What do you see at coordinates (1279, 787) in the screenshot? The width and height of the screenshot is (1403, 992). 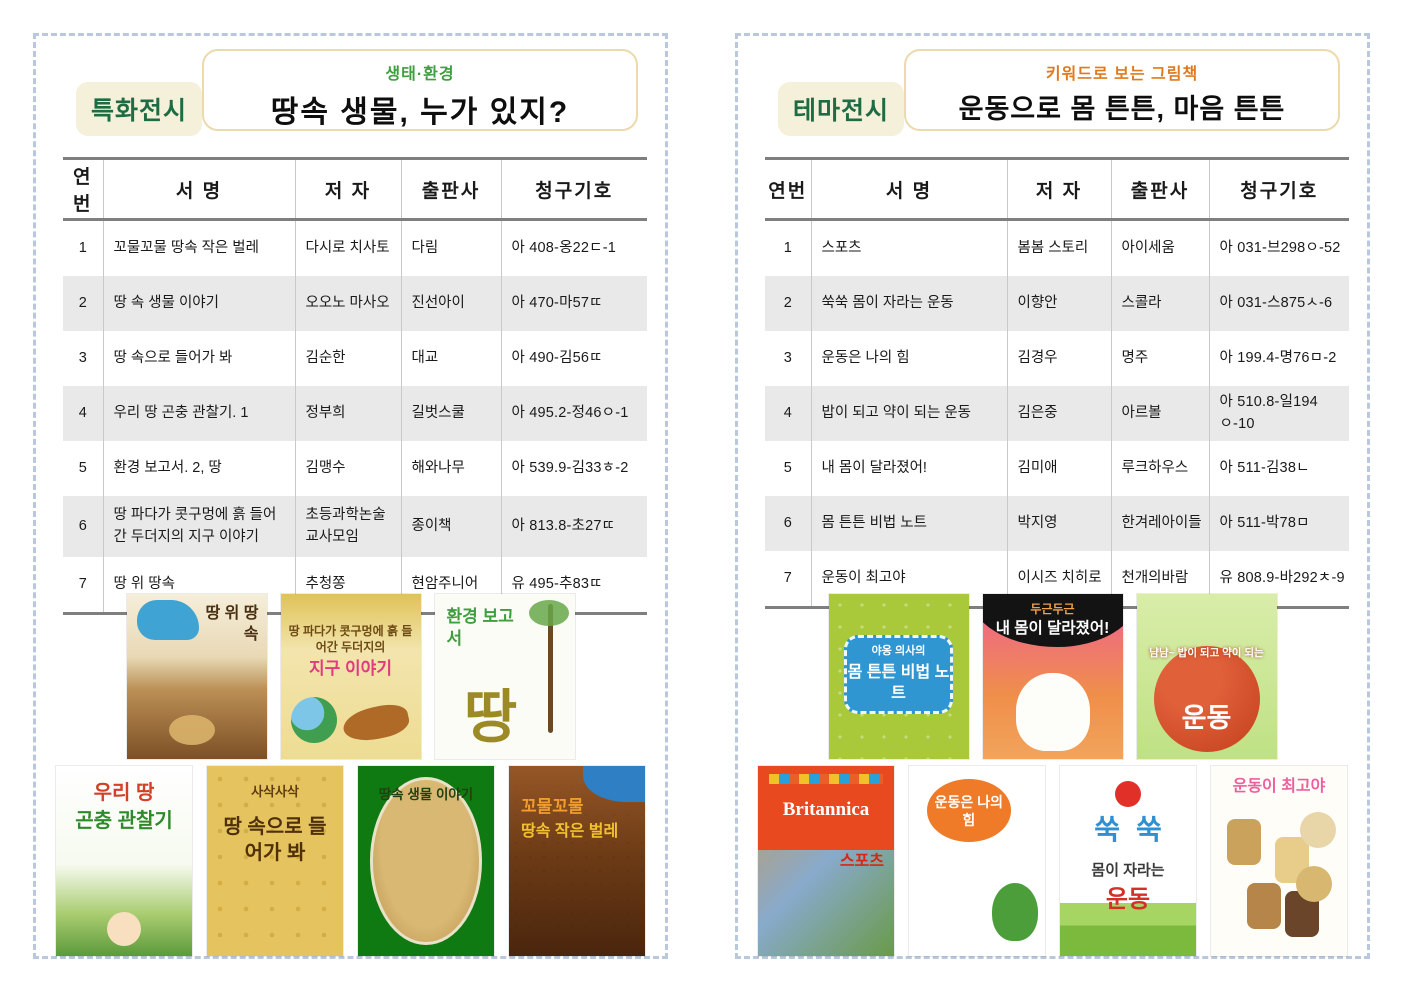 I see `book-cover-title: 운동이 최고야` at bounding box center [1279, 787].